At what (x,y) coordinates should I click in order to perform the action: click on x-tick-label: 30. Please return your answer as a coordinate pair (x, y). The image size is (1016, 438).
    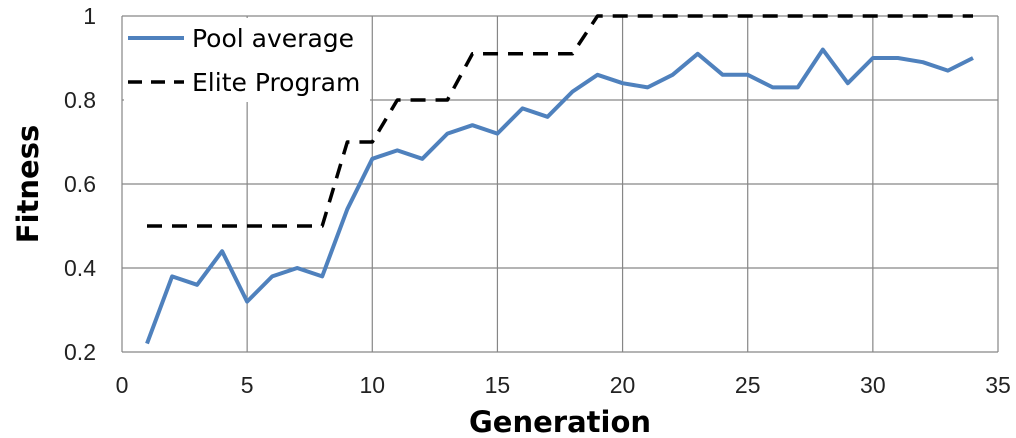
    Looking at the image, I should click on (873, 385).